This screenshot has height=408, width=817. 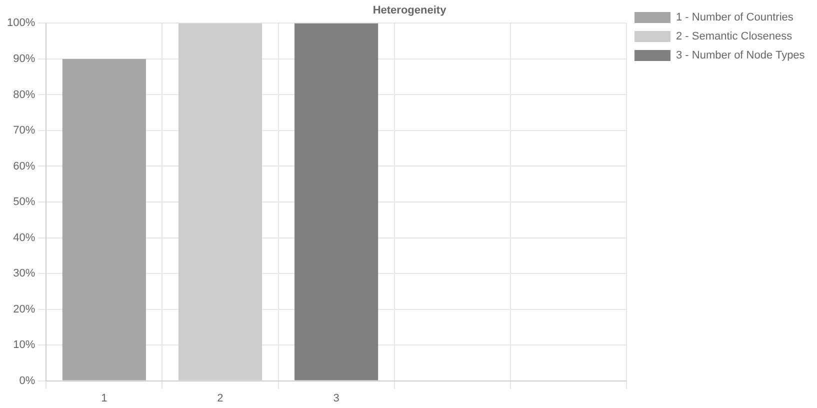 I want to click on y-tick-label: 0%, so click(x=27, y=380).